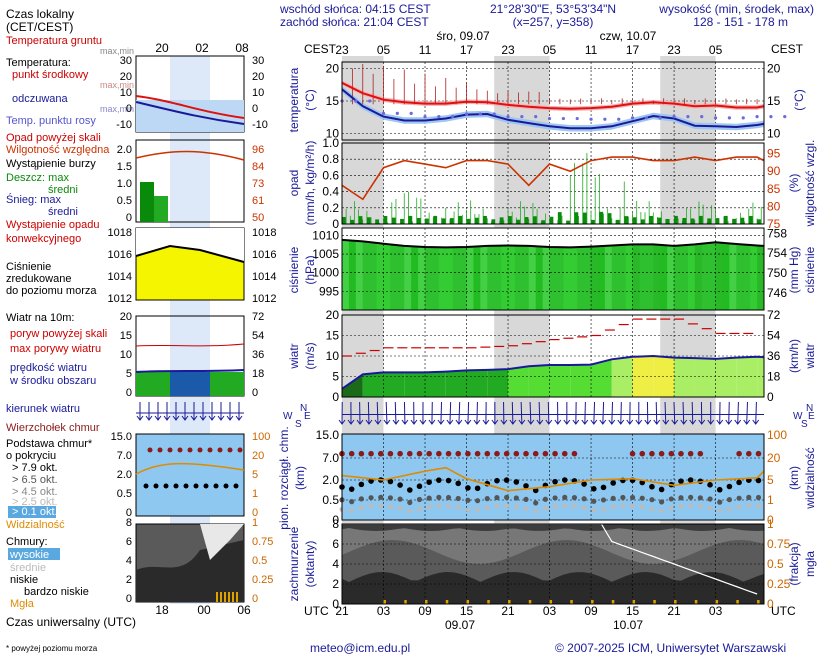 The width and height of the screenshot is (820, 660). I want to click on wind-unit-left: (m/s), so click(310, 355).